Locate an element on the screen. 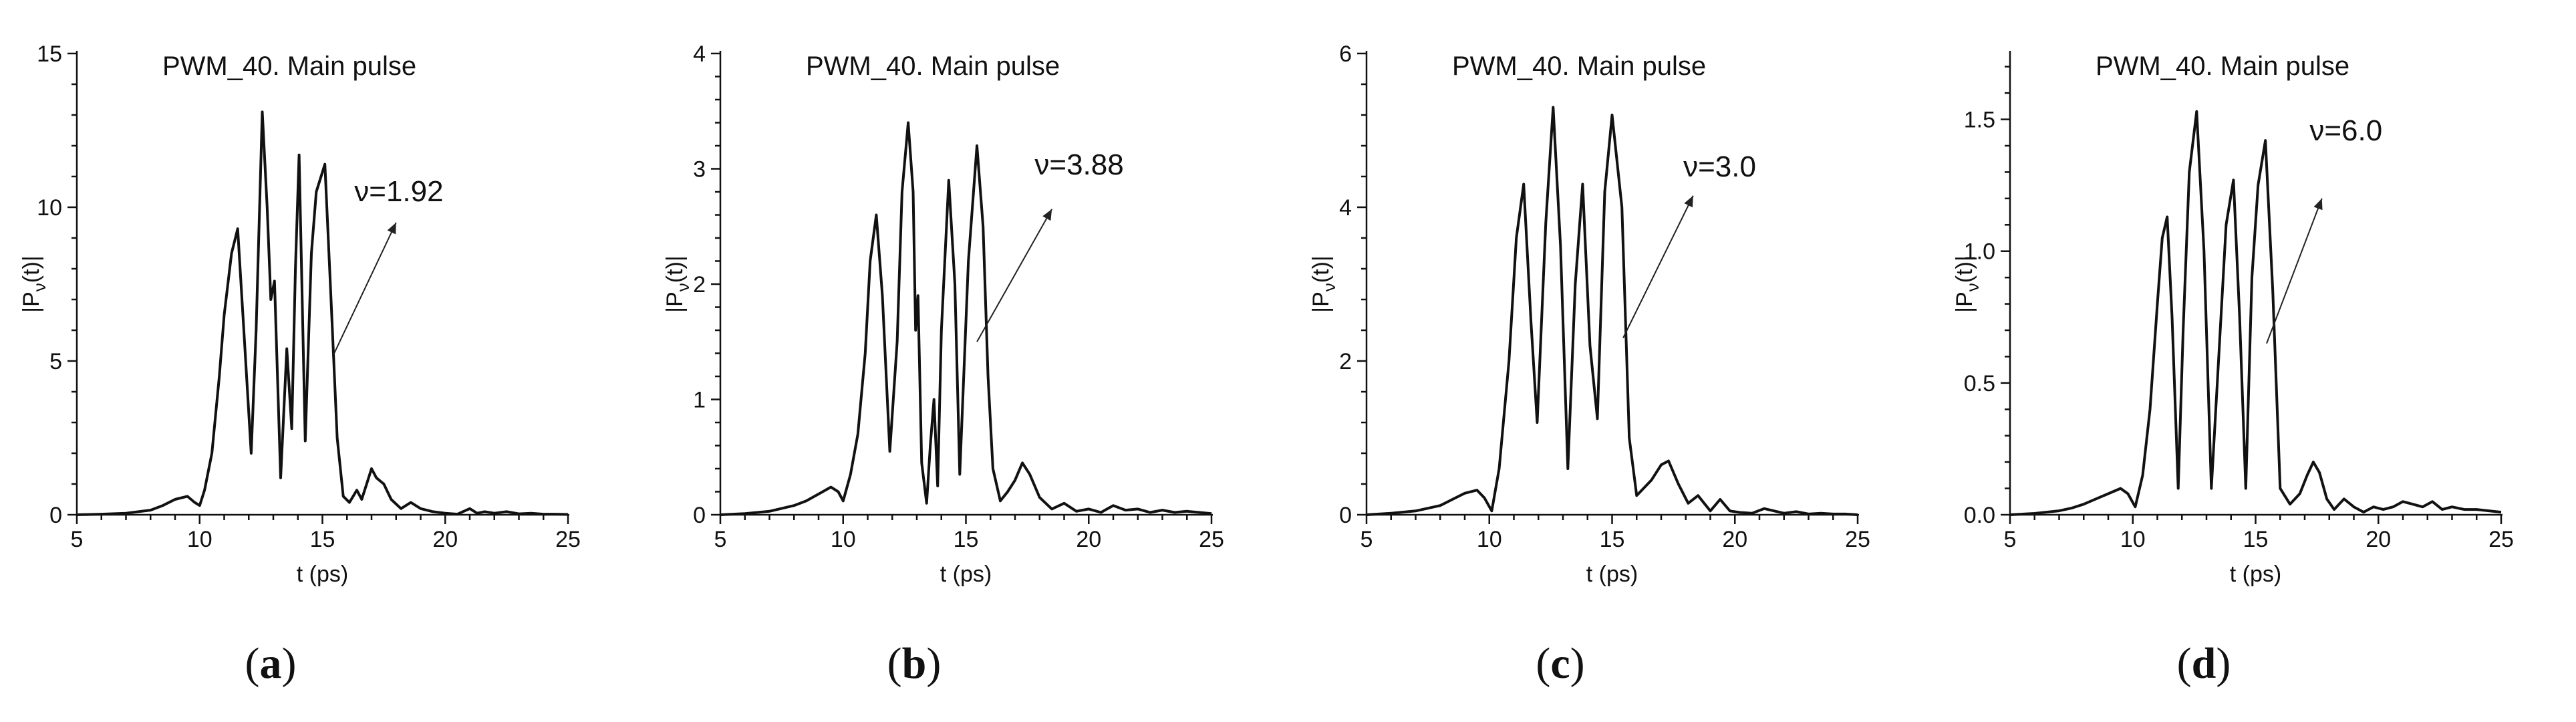 This screenshot has height=722, width=2576. y-tick-label: 1.0 is located at coordinates (1979, 252).